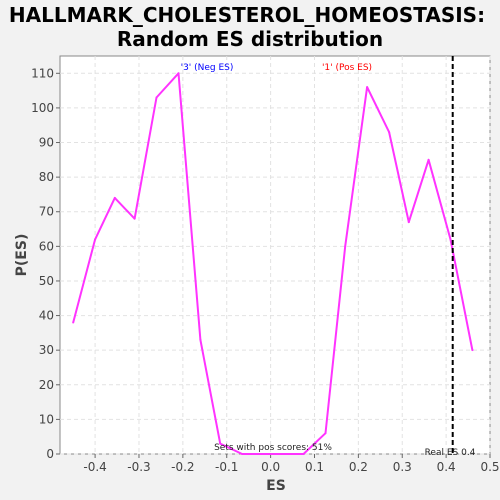 The width and height of the screenshot is (500, 500). Describe the element at coordinates (46, 316) in the screenshot. I see `y-tick-label: 40` at that location.